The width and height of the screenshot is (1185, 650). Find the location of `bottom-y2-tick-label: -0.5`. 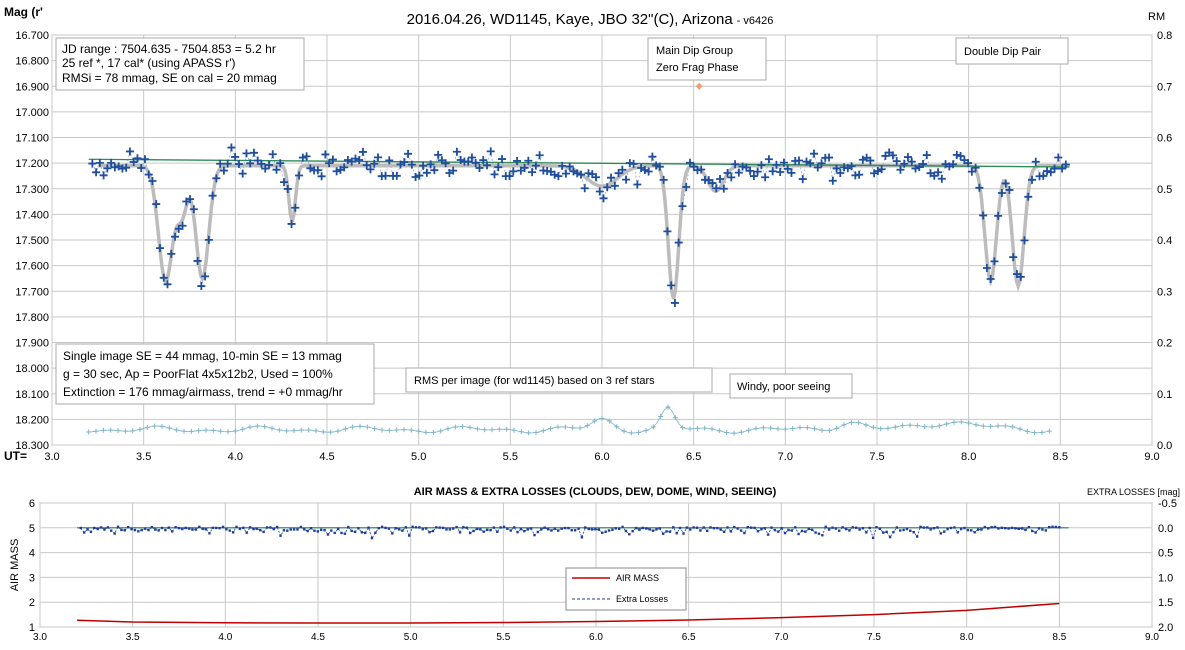

bottom-y2-tick-label: -0.5 is located at coordinates (1167, 504).